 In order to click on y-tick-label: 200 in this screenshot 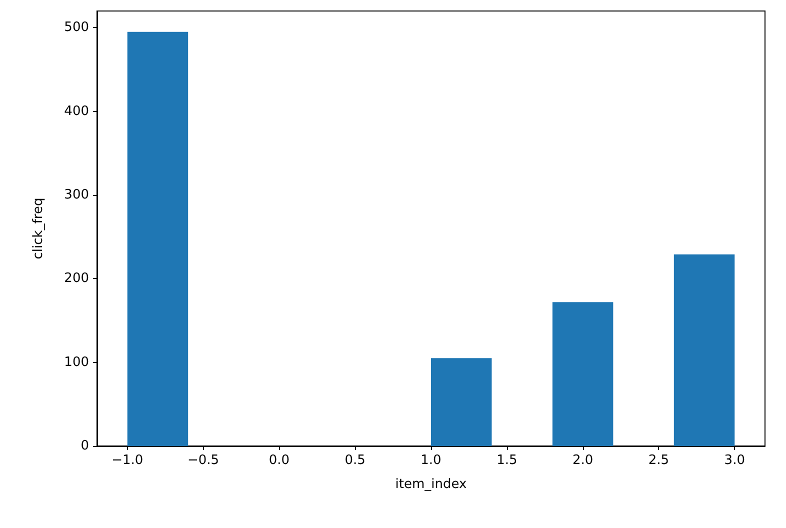, I will do `click(76, 278)`.